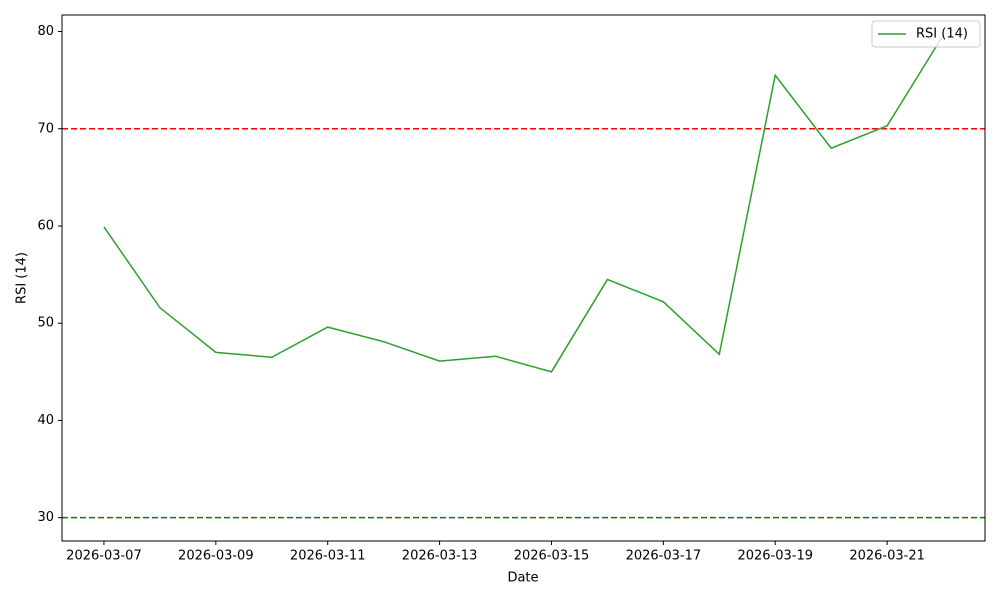 This screenshot has width=1000, height=600. I want to click on y-tick-label: 80, so click(45, 31).